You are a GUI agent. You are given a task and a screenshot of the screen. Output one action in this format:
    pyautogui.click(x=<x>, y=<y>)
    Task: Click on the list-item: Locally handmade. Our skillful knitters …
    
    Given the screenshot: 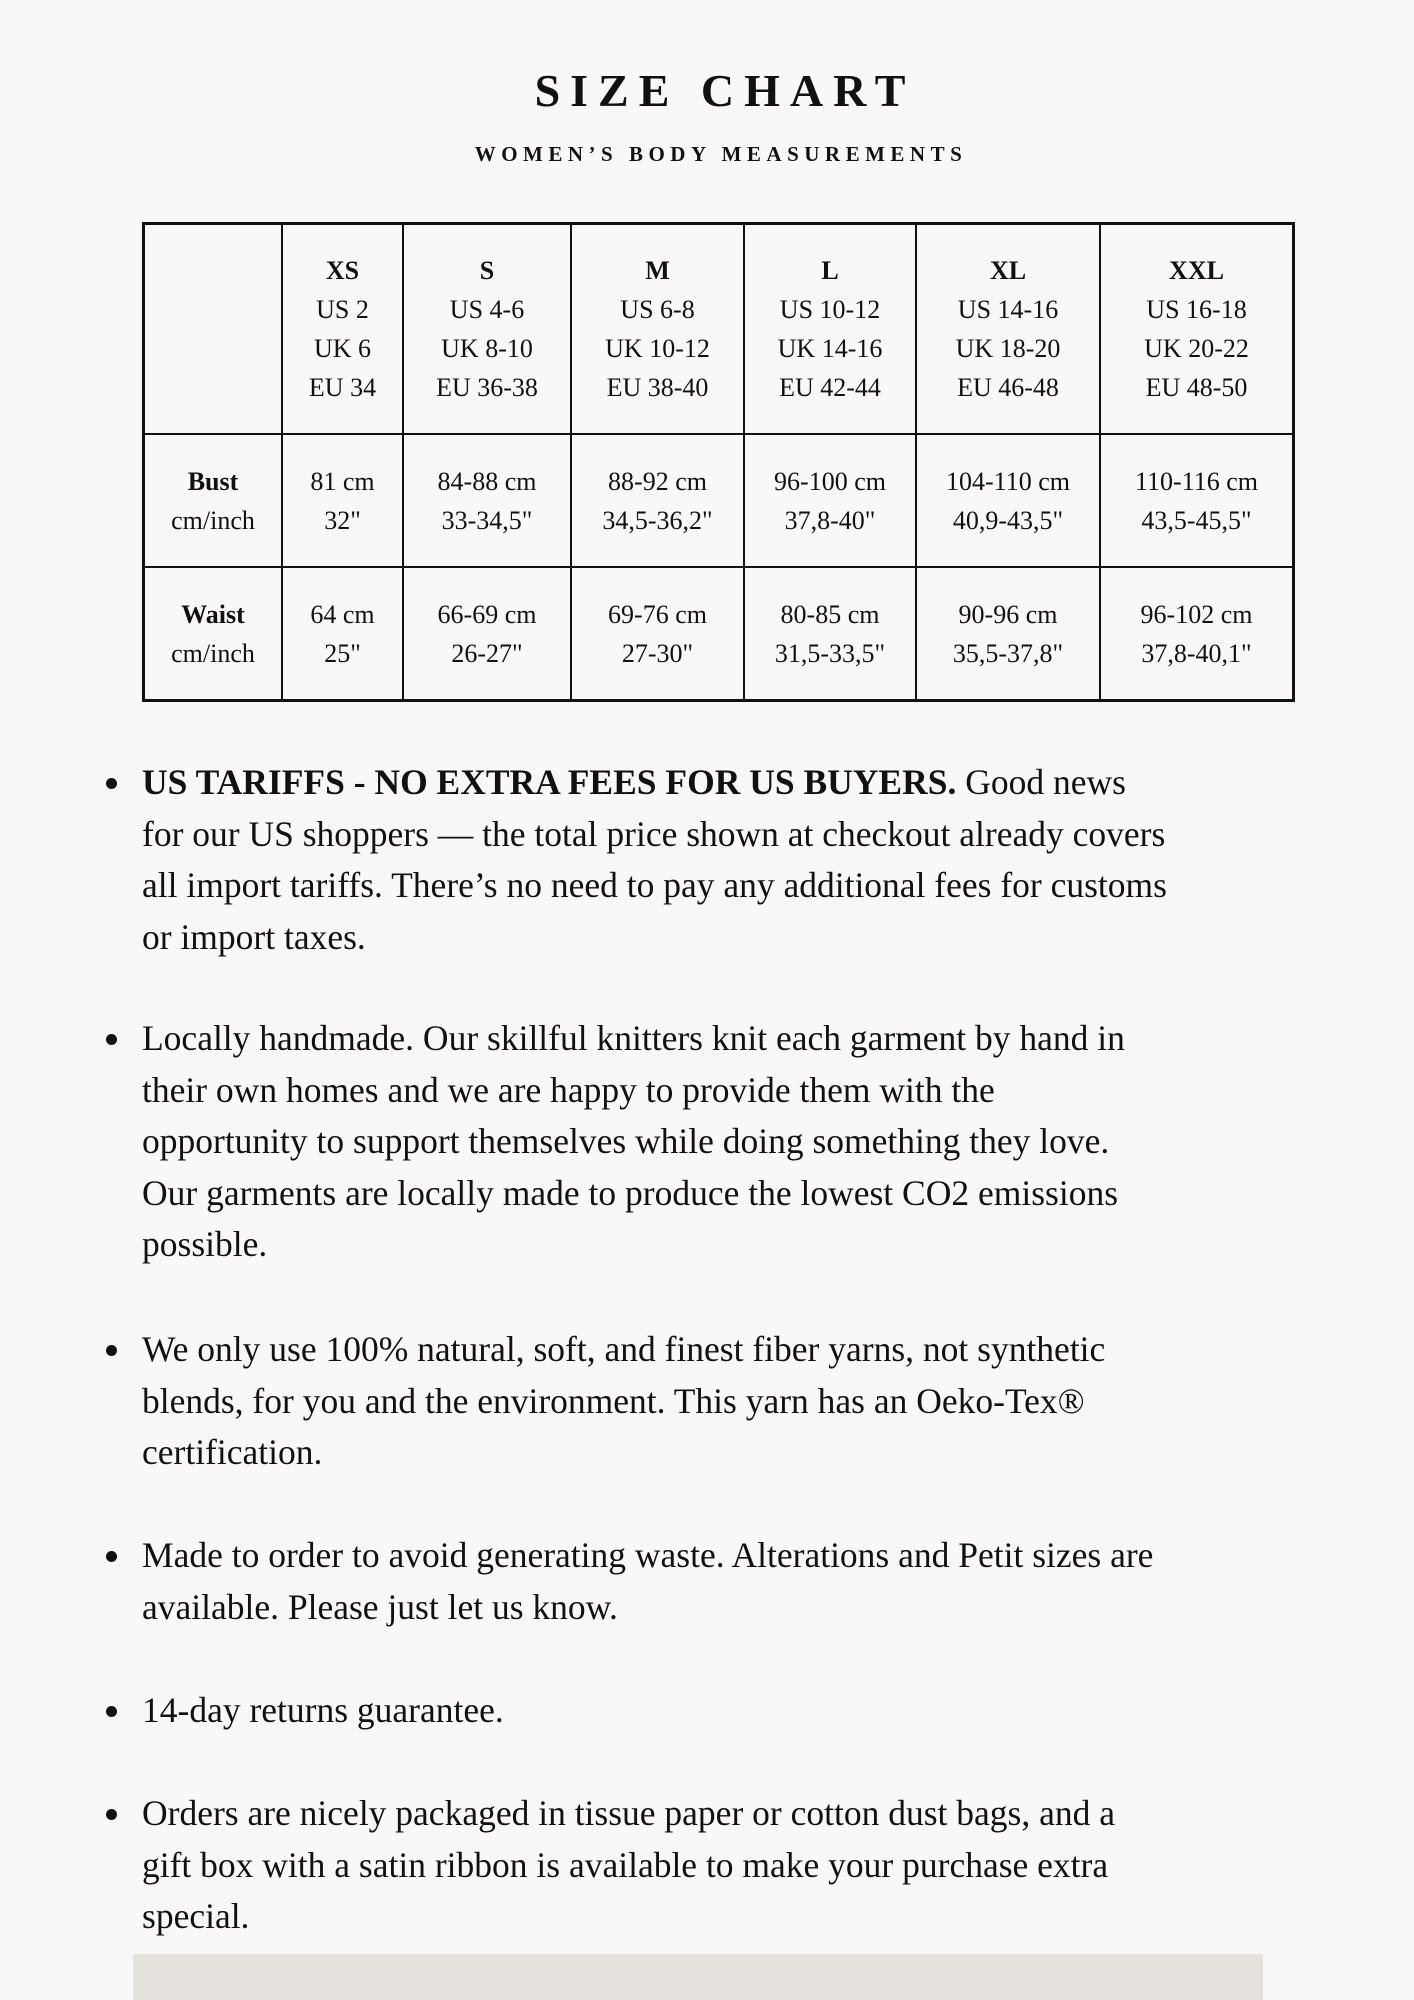 What is the action you would take?
    pyautogui.click(x=615, y=1142)
    